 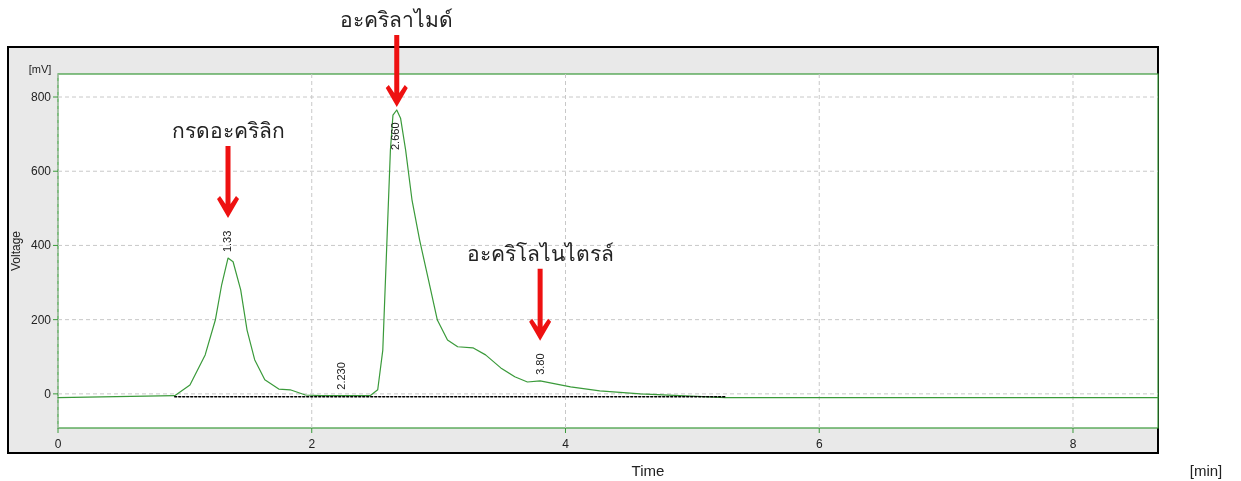 I want to click on text: [min], so click(x=1206, y=470).